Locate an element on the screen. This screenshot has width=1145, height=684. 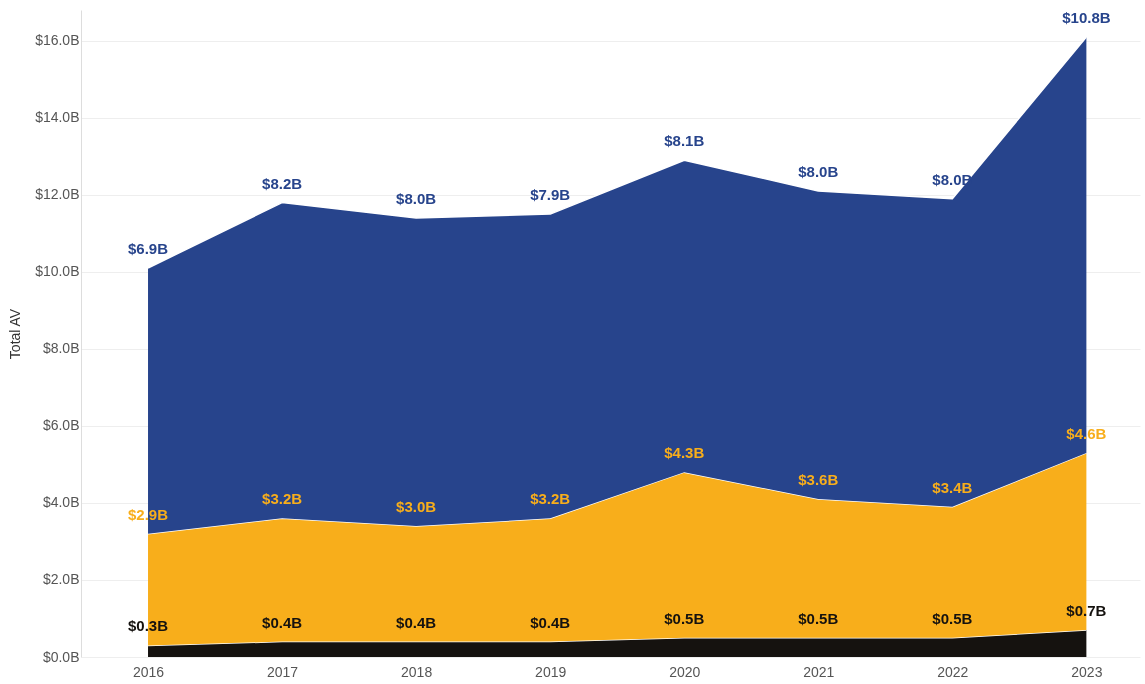
x-tick-label: 2023 is located at coordinates (1087, 671).